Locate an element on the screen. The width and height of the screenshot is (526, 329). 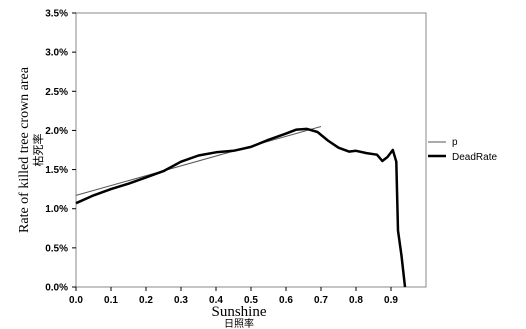
y-tick-label: 1.0% is located at coordinates (56, 209).